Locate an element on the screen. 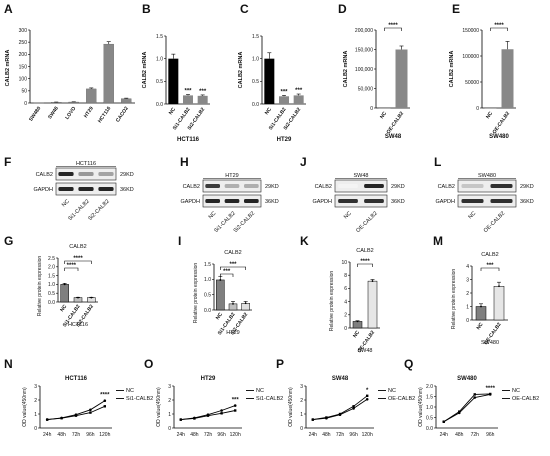  E-ylabel: CALB2 mRNA is located at coordinates (452, 69).